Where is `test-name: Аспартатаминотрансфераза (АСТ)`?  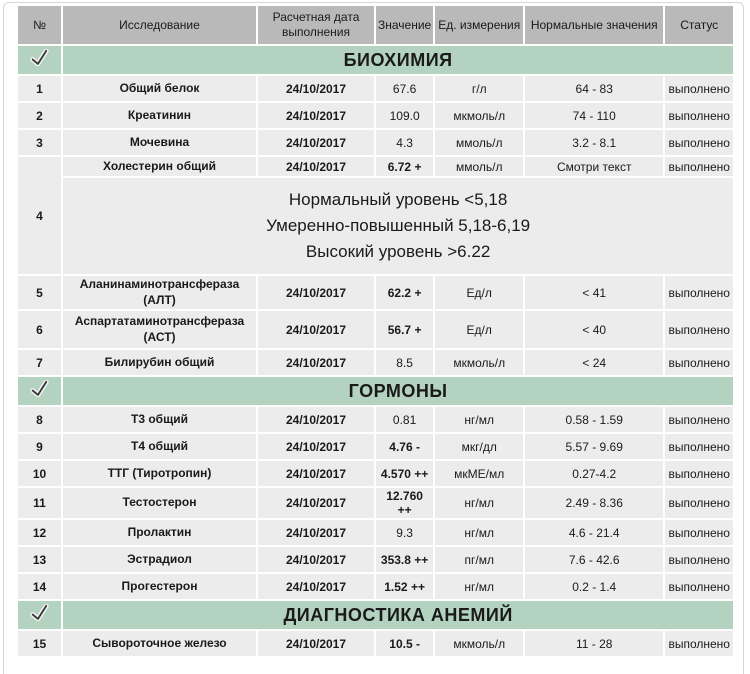
test-name: Аспартатаминотрансфераза (АСТ) is located at coordinates (159, 330).